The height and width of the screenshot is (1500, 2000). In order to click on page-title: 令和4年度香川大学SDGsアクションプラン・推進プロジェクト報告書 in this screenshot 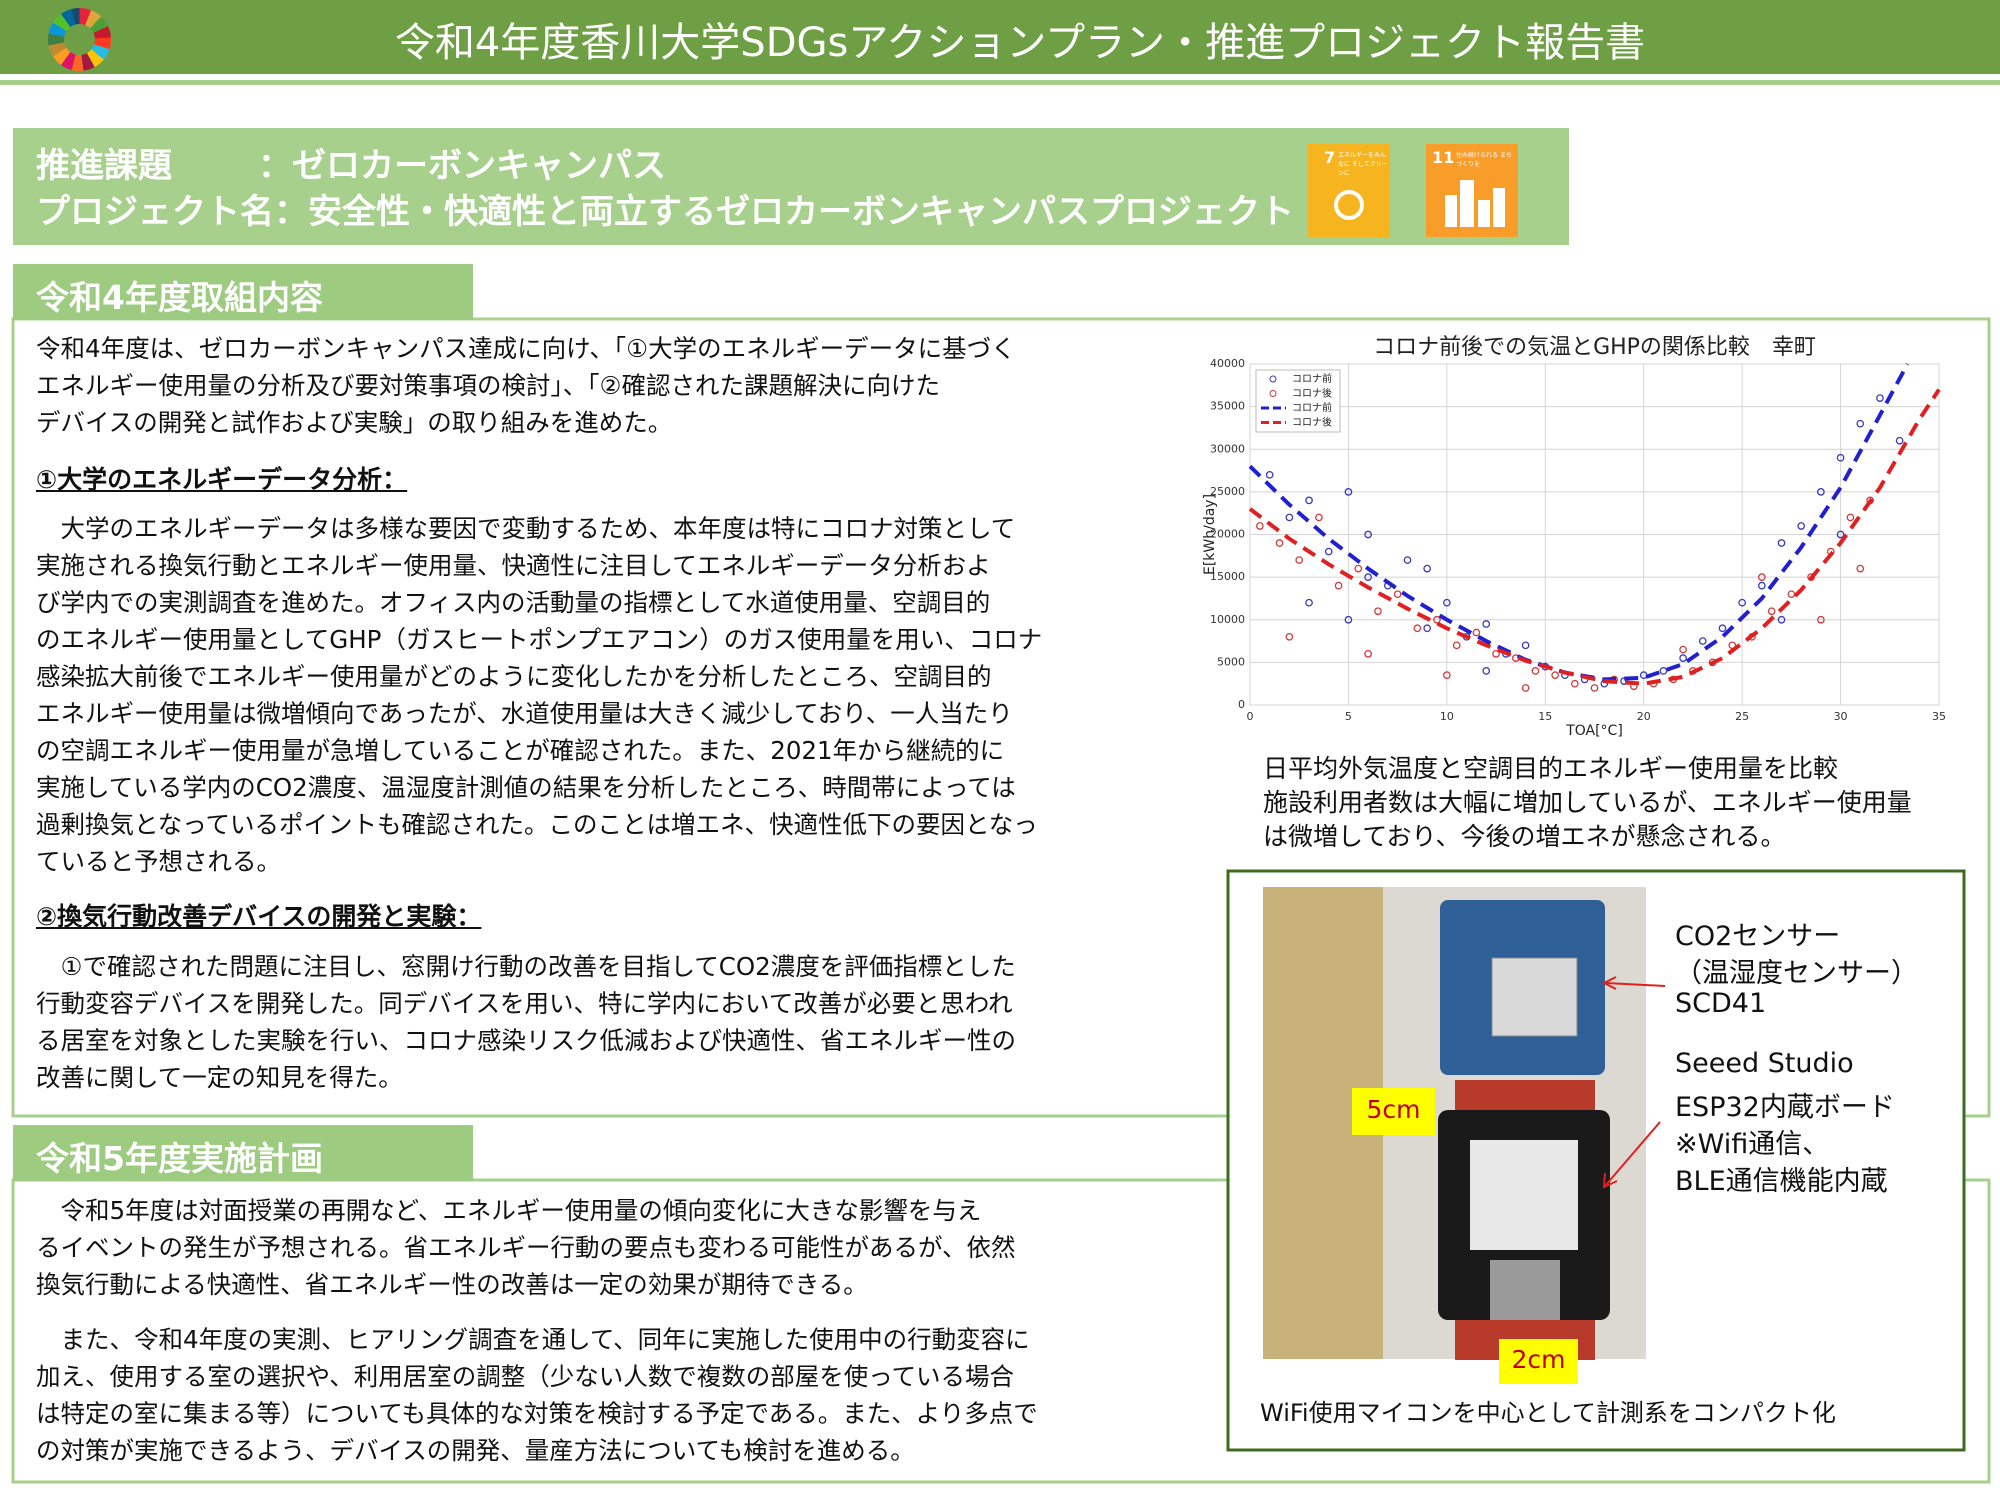, I will do `click(1020, 43)`.